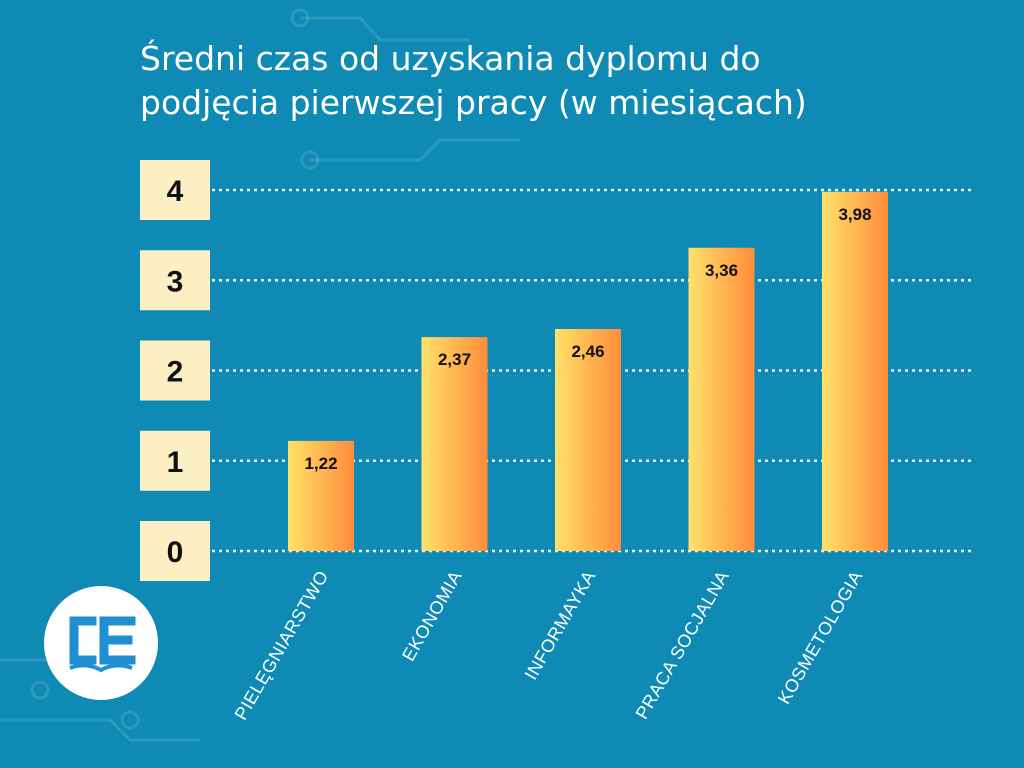  What do you see at coordinates (320, 463) in the screenshot?
I see `bar-value-label: 1,22` at bounding box center [320, 463].